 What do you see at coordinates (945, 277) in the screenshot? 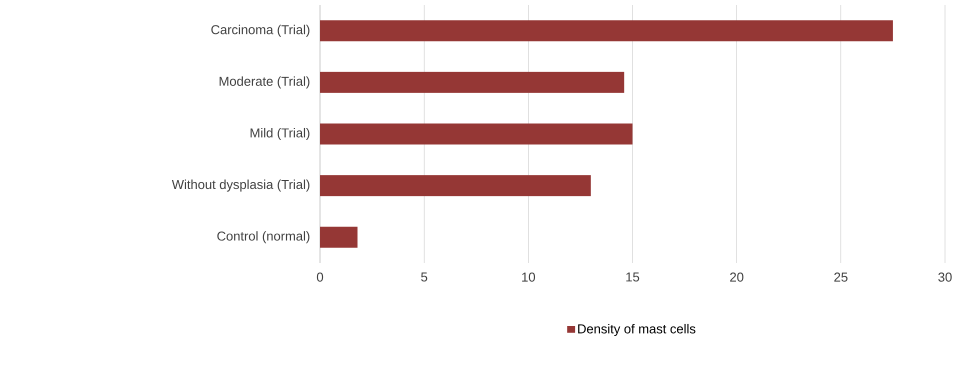
I see `x-tick-label: 30` at bounding box center [945, 277].